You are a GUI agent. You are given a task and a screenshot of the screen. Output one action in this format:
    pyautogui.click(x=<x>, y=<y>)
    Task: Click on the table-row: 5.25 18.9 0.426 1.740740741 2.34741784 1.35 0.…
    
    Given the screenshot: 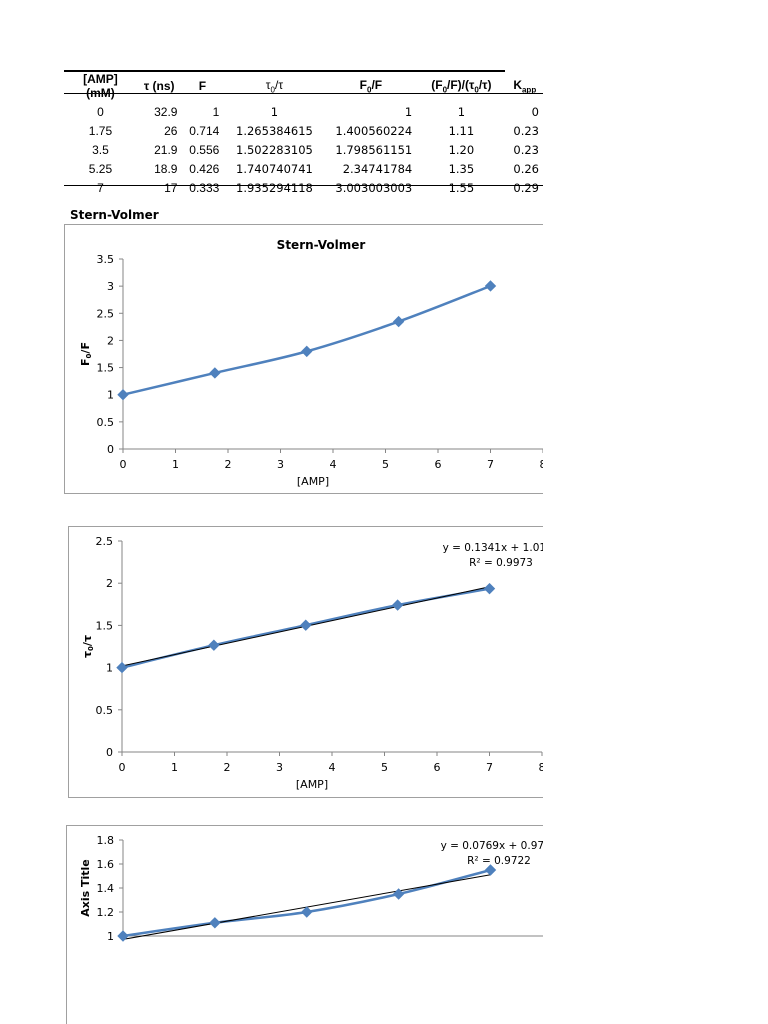 What is the action you would take?
    pyautogui.click(x=303, y=168)
    